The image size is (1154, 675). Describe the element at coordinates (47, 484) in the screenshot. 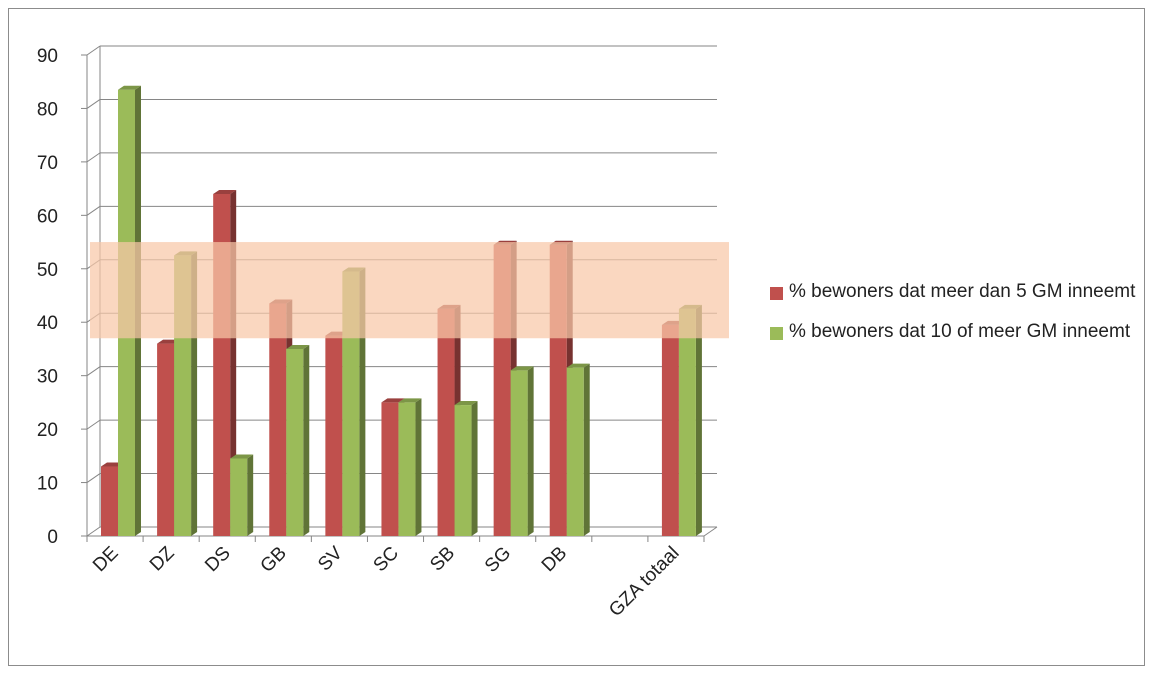

I see `y-tick-label: 10` at that location.